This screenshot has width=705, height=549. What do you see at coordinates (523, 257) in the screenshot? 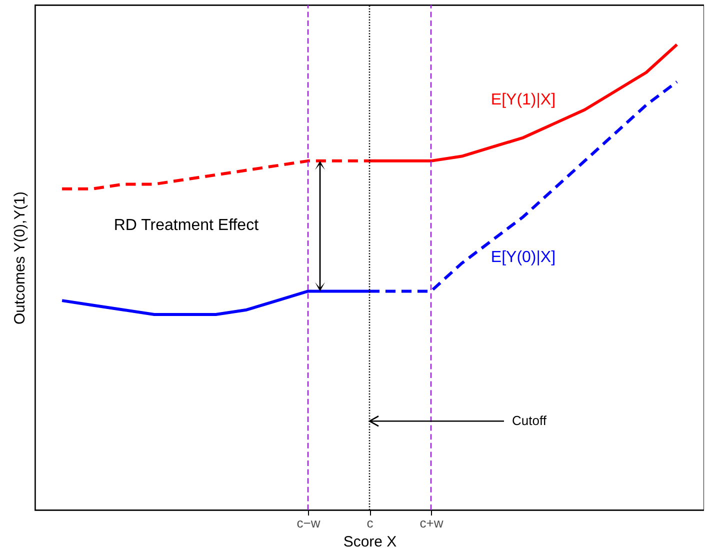
I see `text: E[Y(0)|X]` at bounding box center [523, 257].